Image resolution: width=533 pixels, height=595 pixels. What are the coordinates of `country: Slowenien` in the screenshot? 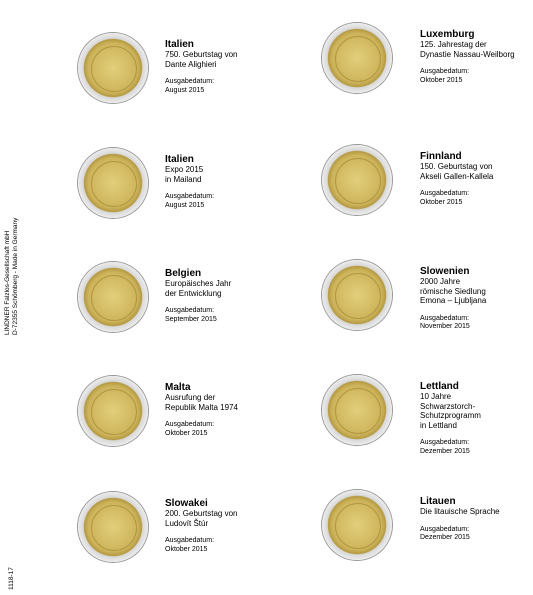 It's located at (445, 271).